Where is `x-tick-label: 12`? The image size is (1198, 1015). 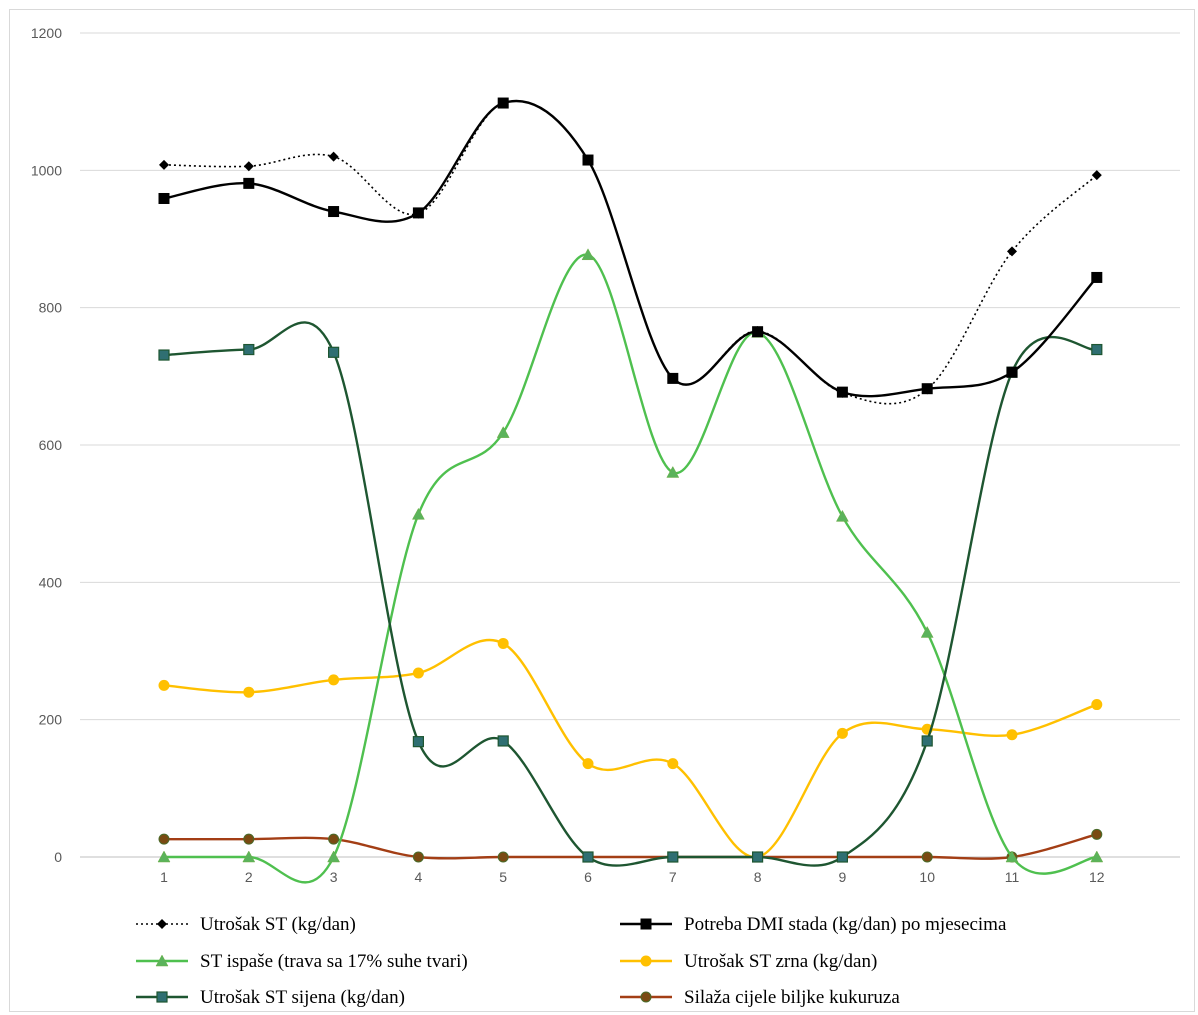
x-tick-label: 12 is located at coordinates (1097, 877).